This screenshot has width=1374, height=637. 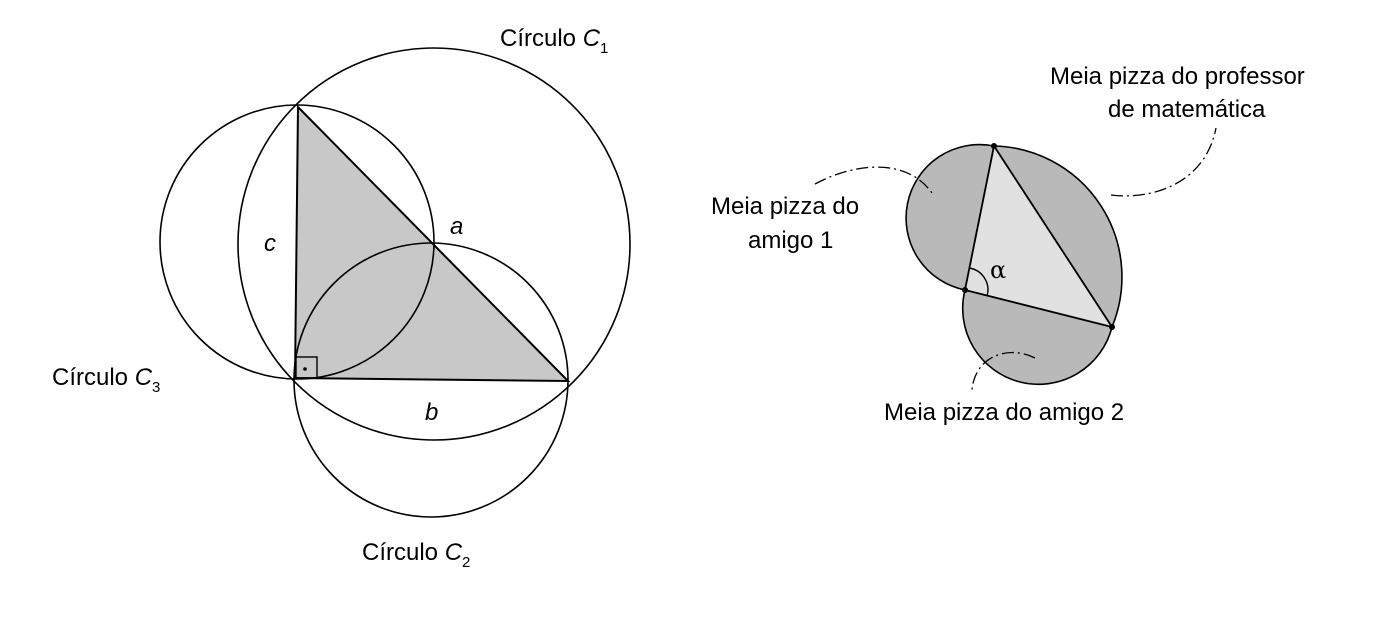 I want to click on circle-c3, so click(x=297, y=242).